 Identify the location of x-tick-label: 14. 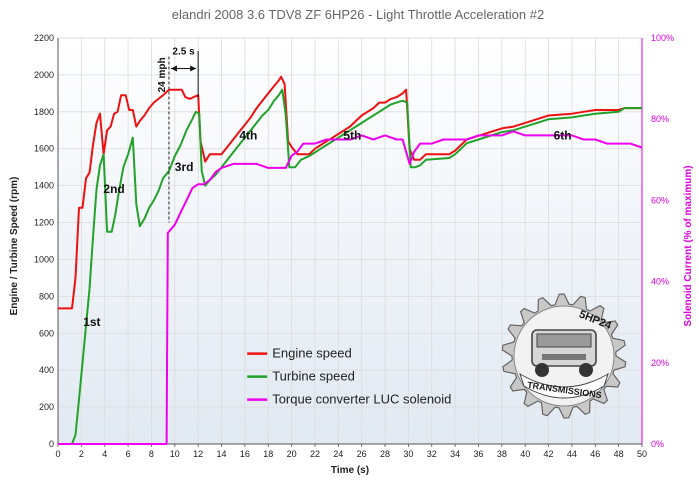
(222, 454).